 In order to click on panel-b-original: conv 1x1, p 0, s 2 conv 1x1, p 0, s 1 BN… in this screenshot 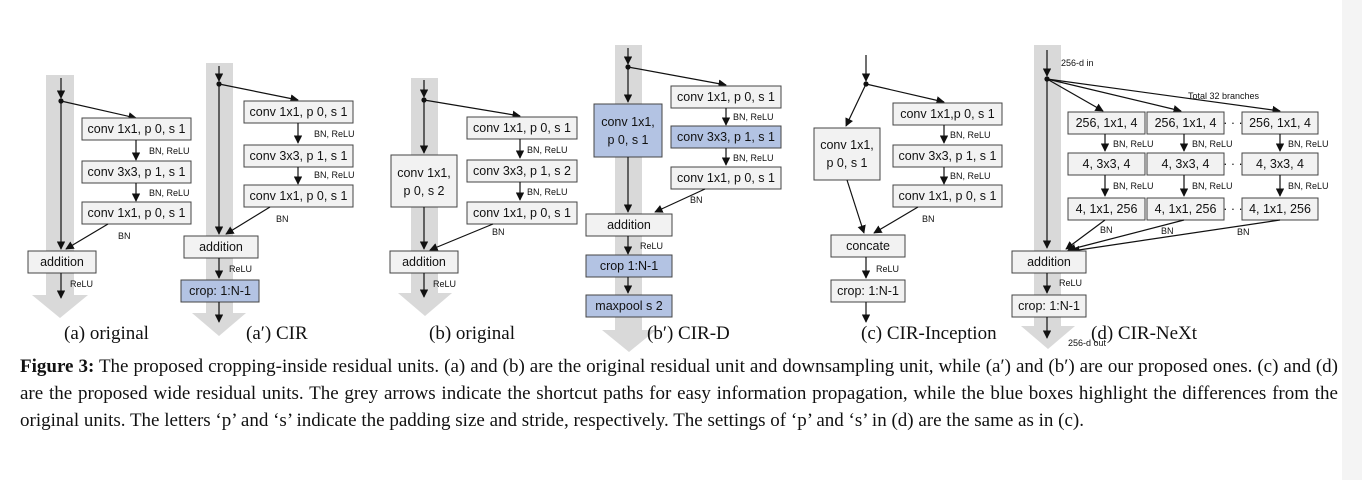, I will do `click(483, 211)`.